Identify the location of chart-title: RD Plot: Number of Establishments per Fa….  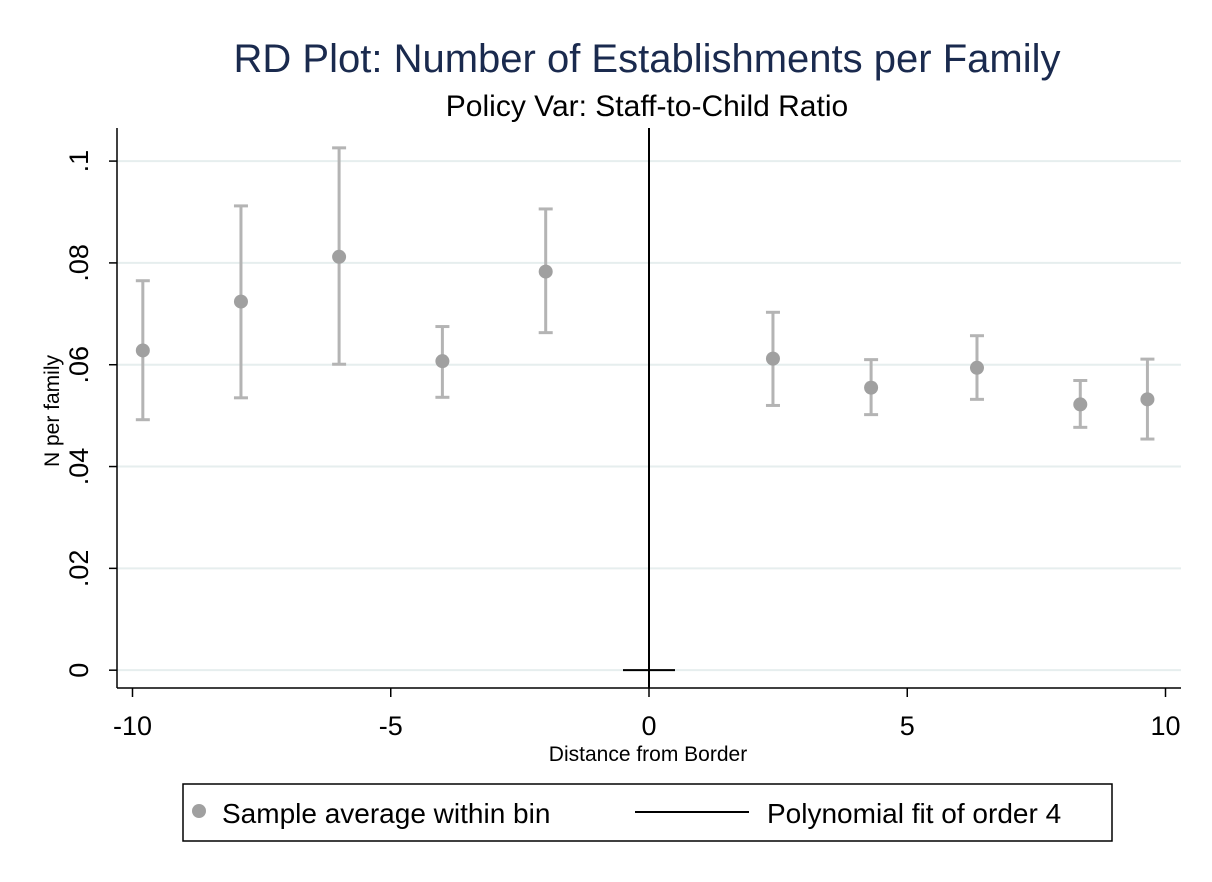
(647, 59).